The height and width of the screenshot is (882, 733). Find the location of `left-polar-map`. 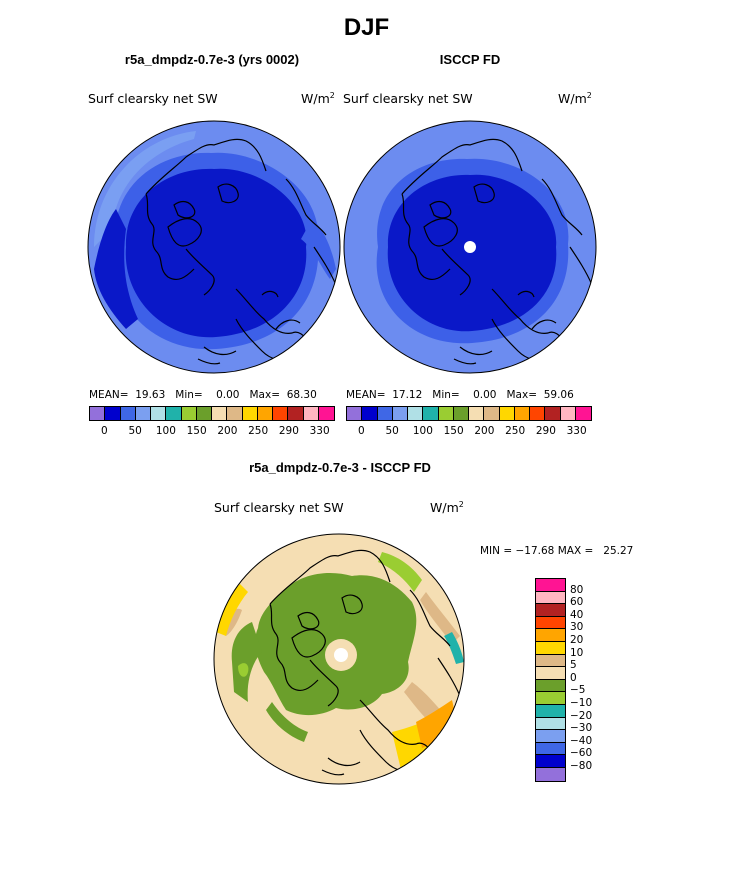

left-polar-map is located at coordinates (214, 247).